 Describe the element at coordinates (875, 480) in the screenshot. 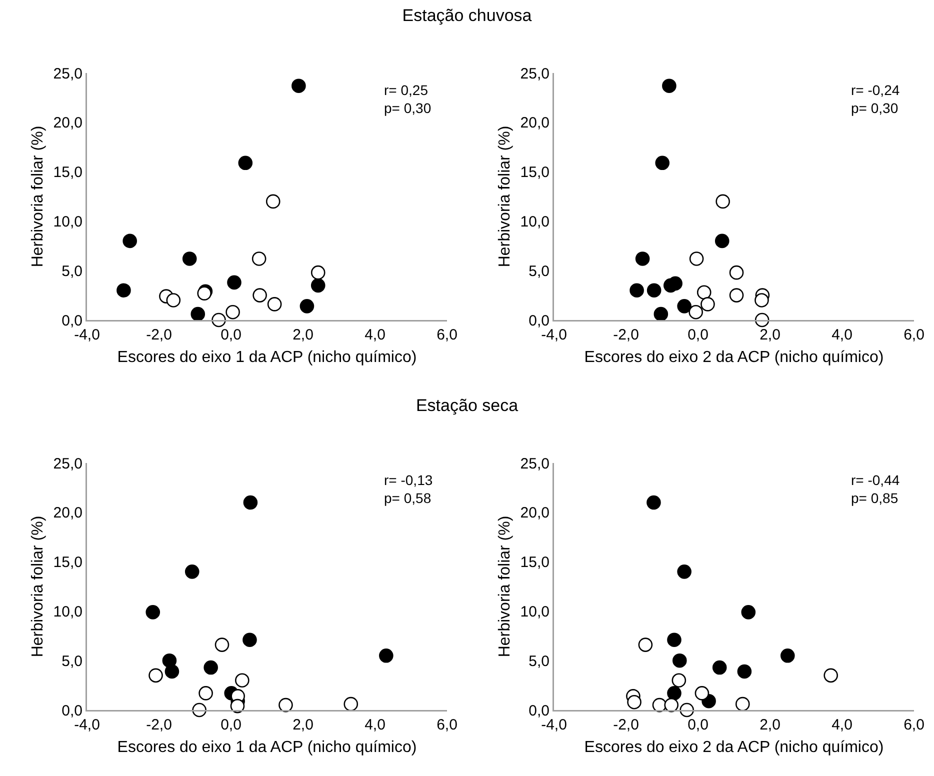

I see `annotation: r= -0,44` at that location.